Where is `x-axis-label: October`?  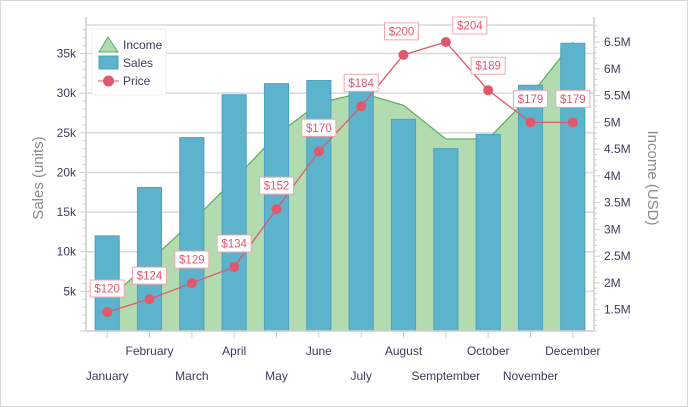
x-axis-label: October is located at coordinates (488, 351).